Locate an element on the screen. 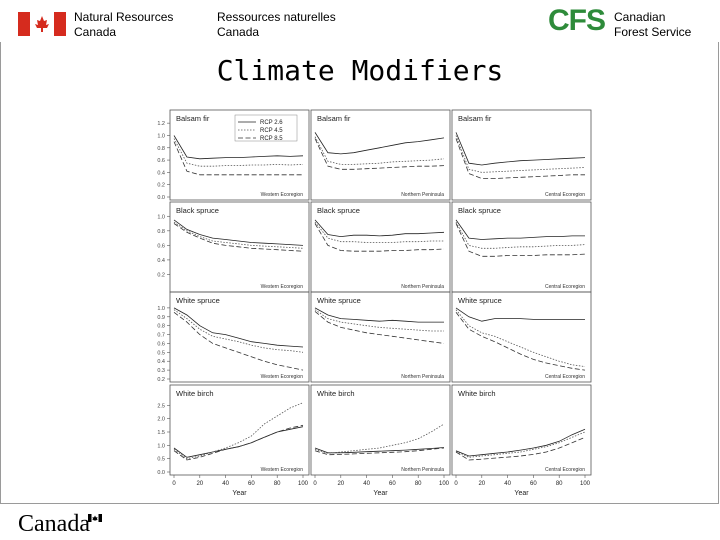  y-tick-label: 2.5 is located at coordinates (161, 406).